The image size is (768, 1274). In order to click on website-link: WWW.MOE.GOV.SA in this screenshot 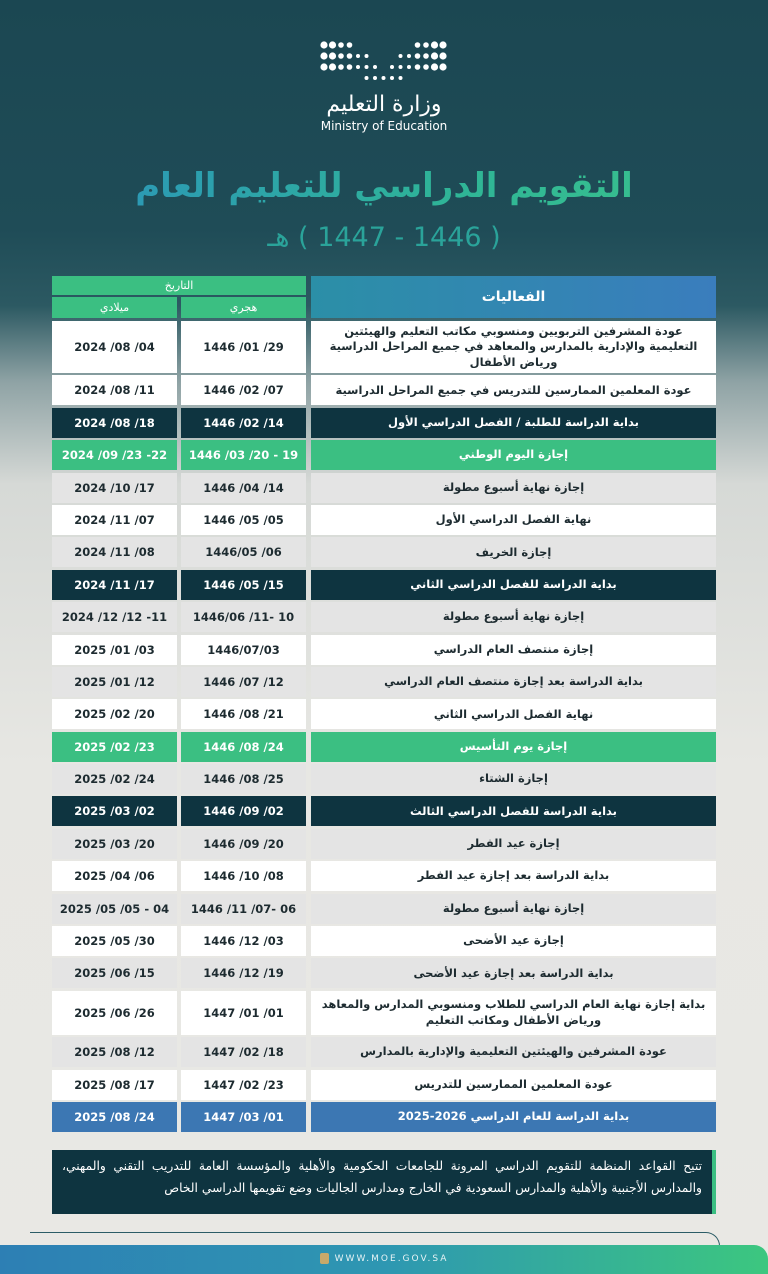, I will do `click(391, 1259)`.